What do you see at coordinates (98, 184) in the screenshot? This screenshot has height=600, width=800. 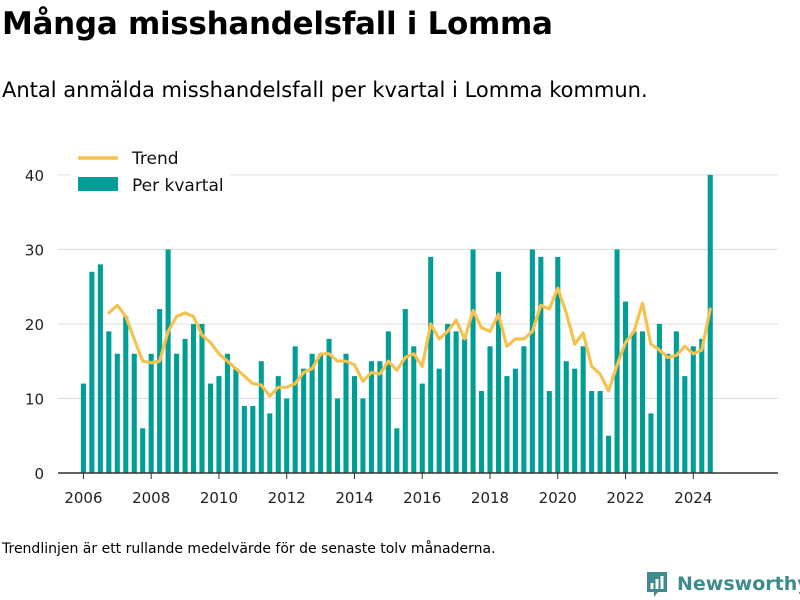 I see `legend-swatch-bars` at bounding box center [98, 184].